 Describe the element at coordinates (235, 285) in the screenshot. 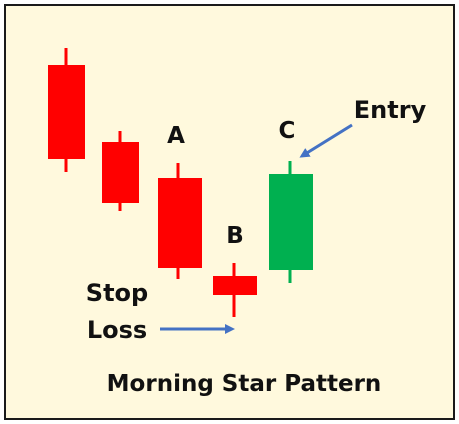

I see `candle-b-body` at that location.